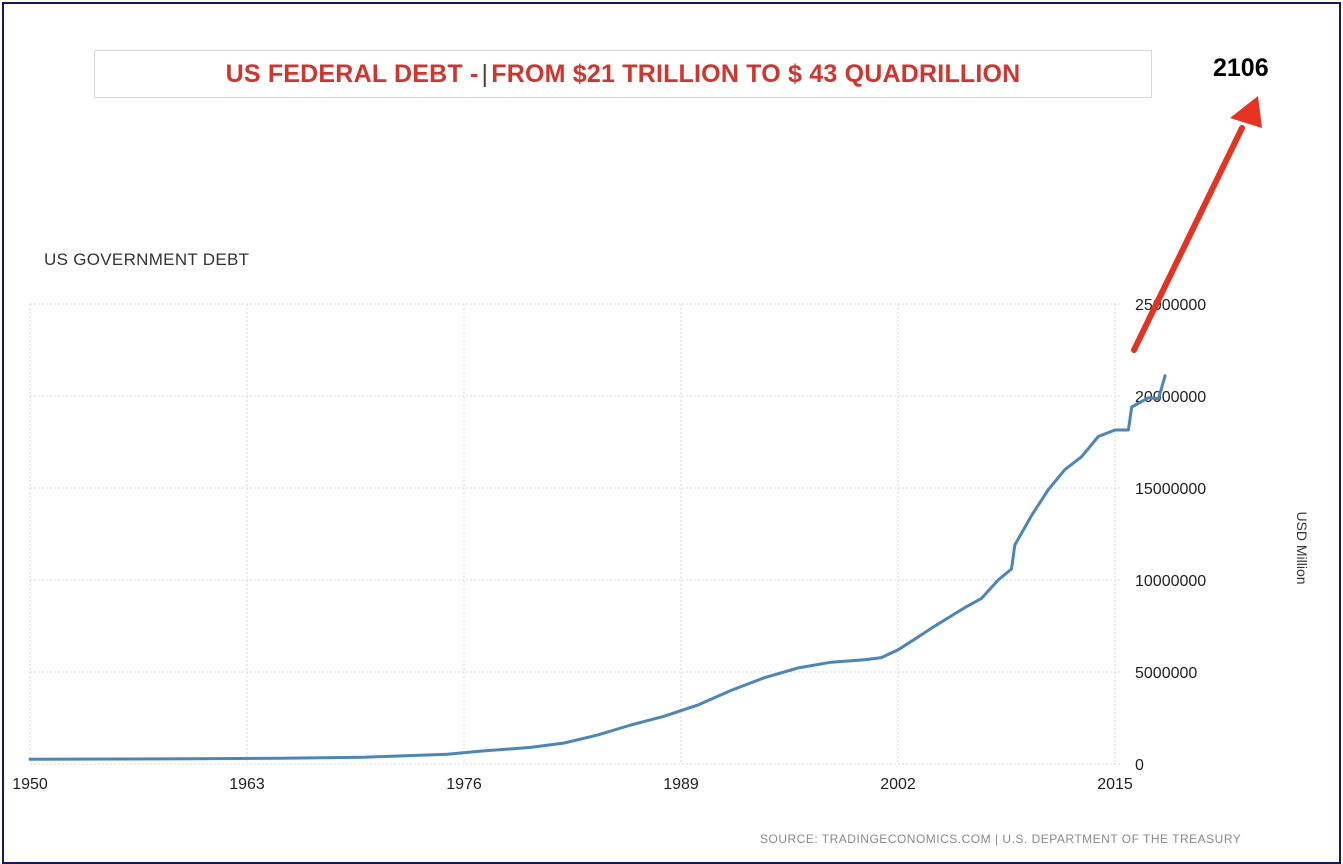  I want to click on x-tick-label: 1989, so click(681, 784).